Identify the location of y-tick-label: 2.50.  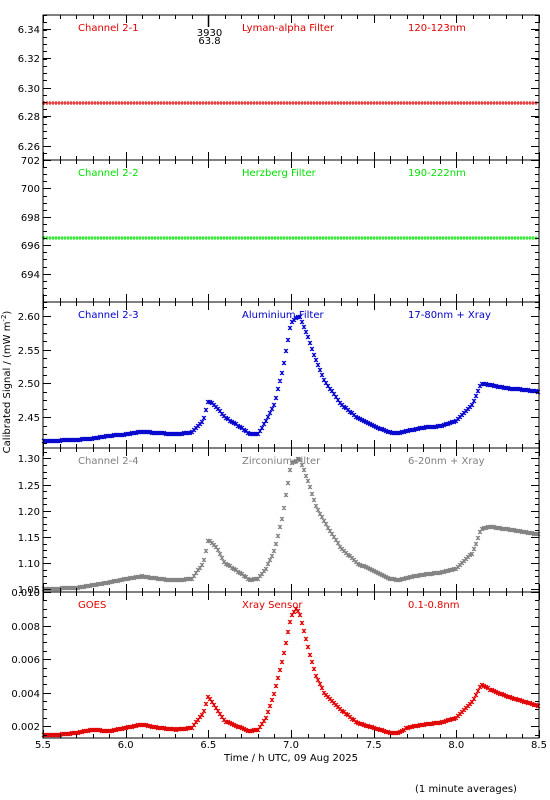
(29, 384).